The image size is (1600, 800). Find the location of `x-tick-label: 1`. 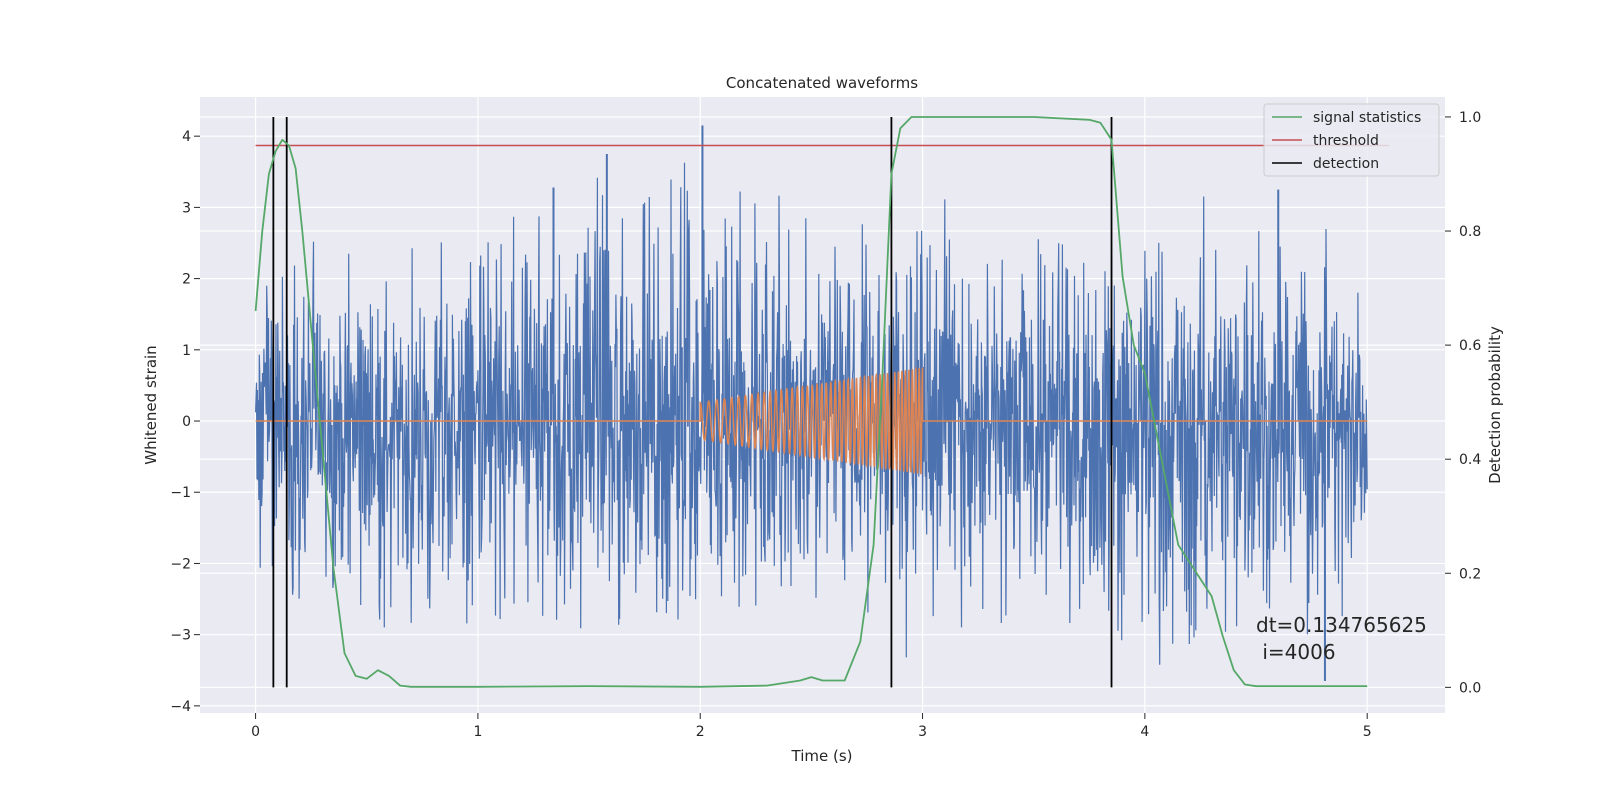

x-tick-label: 1 is located at coordinates (477, 732).